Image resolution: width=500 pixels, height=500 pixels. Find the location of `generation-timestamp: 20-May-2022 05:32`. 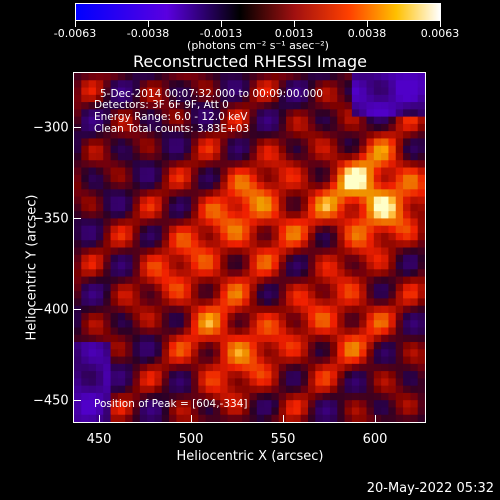

generation-timestamp: 20-May-2022 05:32 is located at coordinates (430, 488).